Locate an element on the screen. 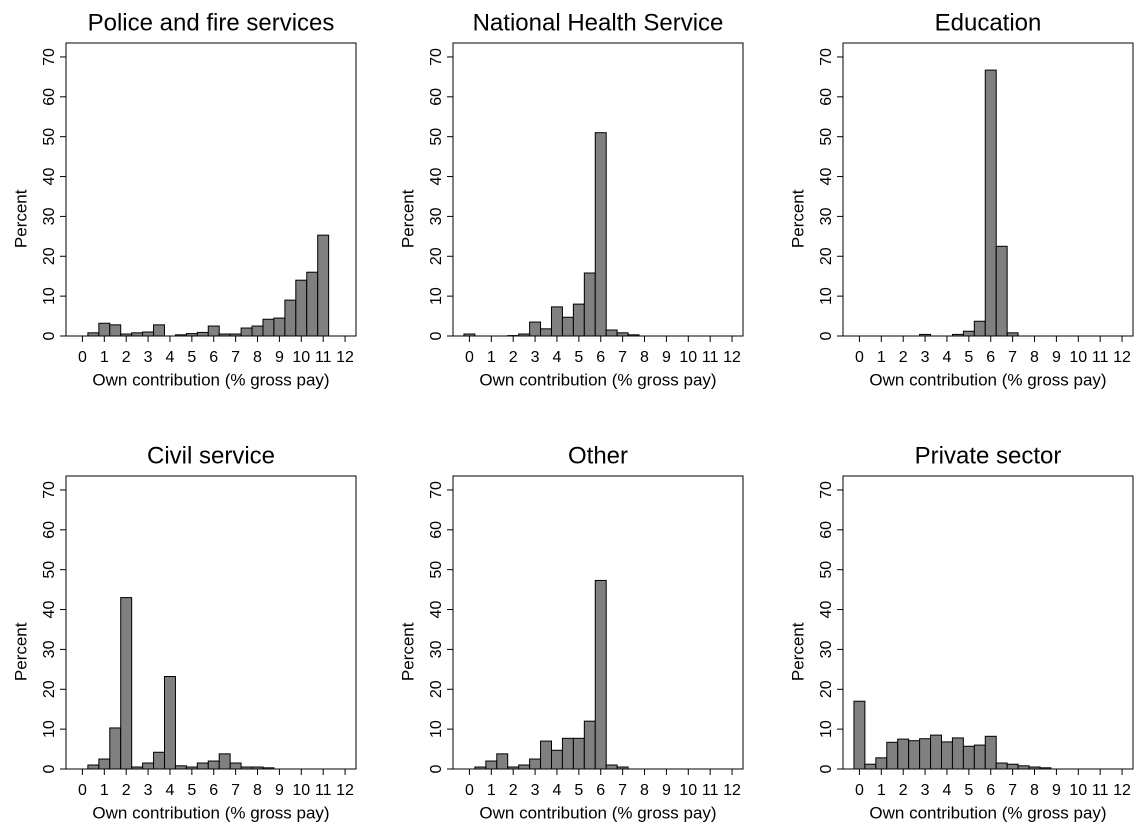 The image size is (1138, 828). x-tick-label: 5 is located at coordinates (968, 790).